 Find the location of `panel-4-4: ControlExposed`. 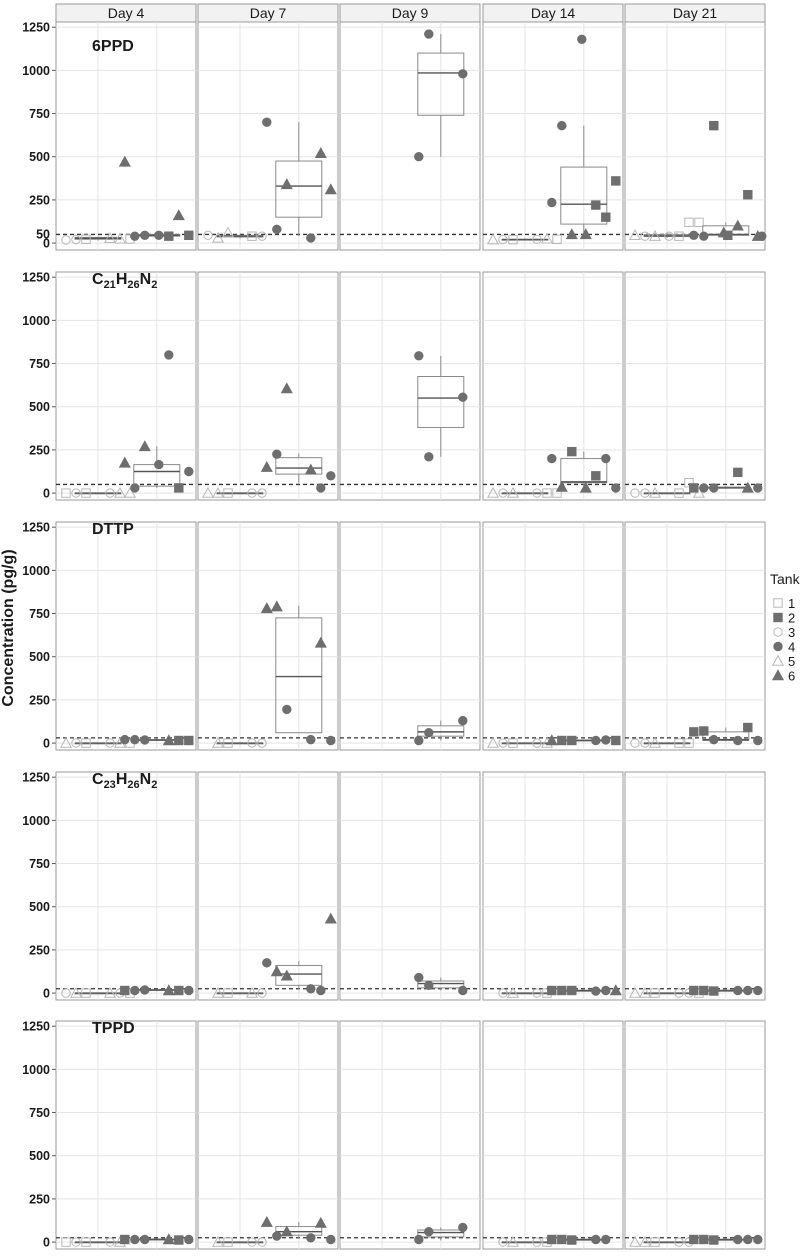

panel-4-4: ControlExposed is located at coordinates (695, 1139).